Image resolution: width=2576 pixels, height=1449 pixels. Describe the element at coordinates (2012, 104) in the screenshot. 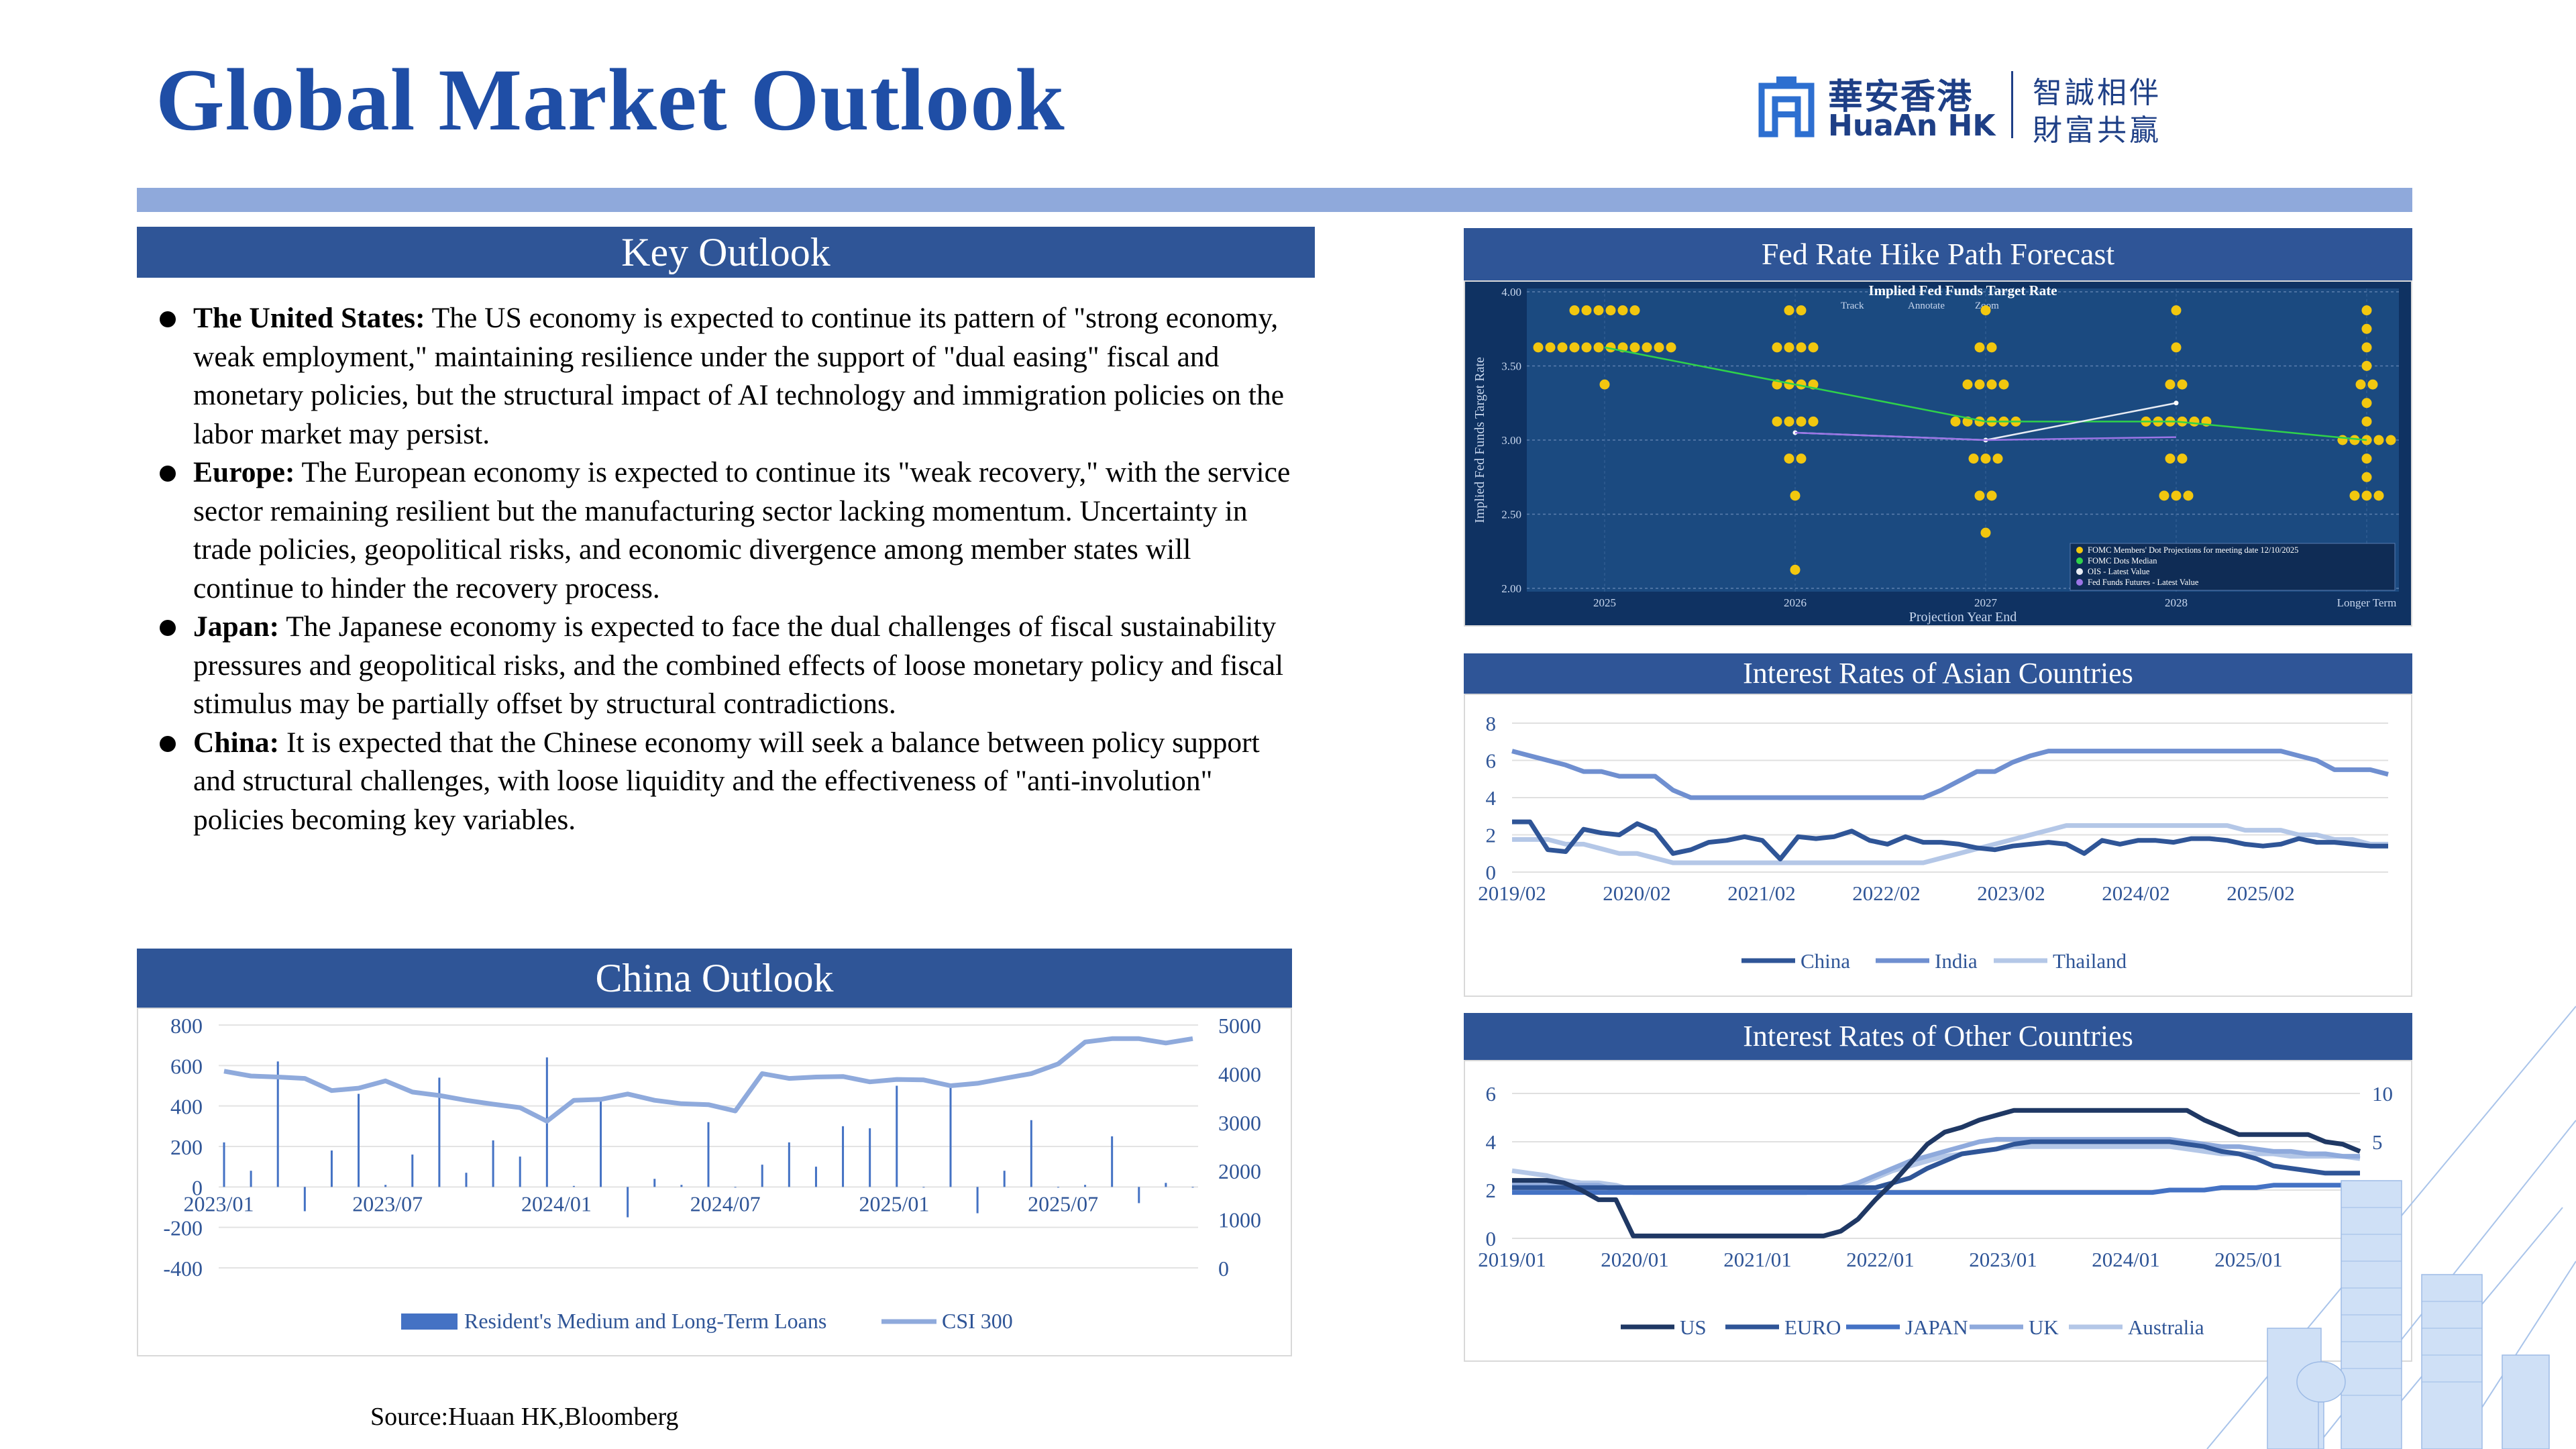

I see `logo-divider` at that location.